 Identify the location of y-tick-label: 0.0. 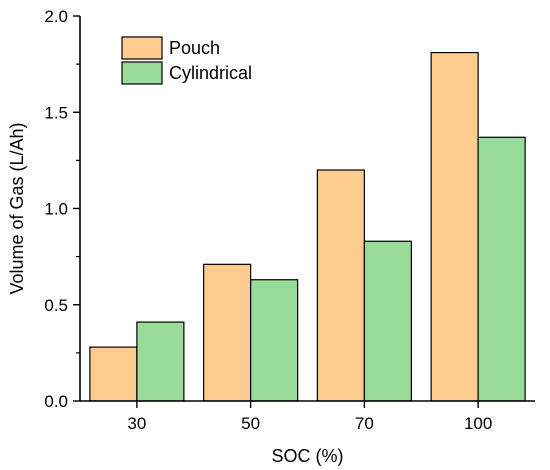
(56, 401).